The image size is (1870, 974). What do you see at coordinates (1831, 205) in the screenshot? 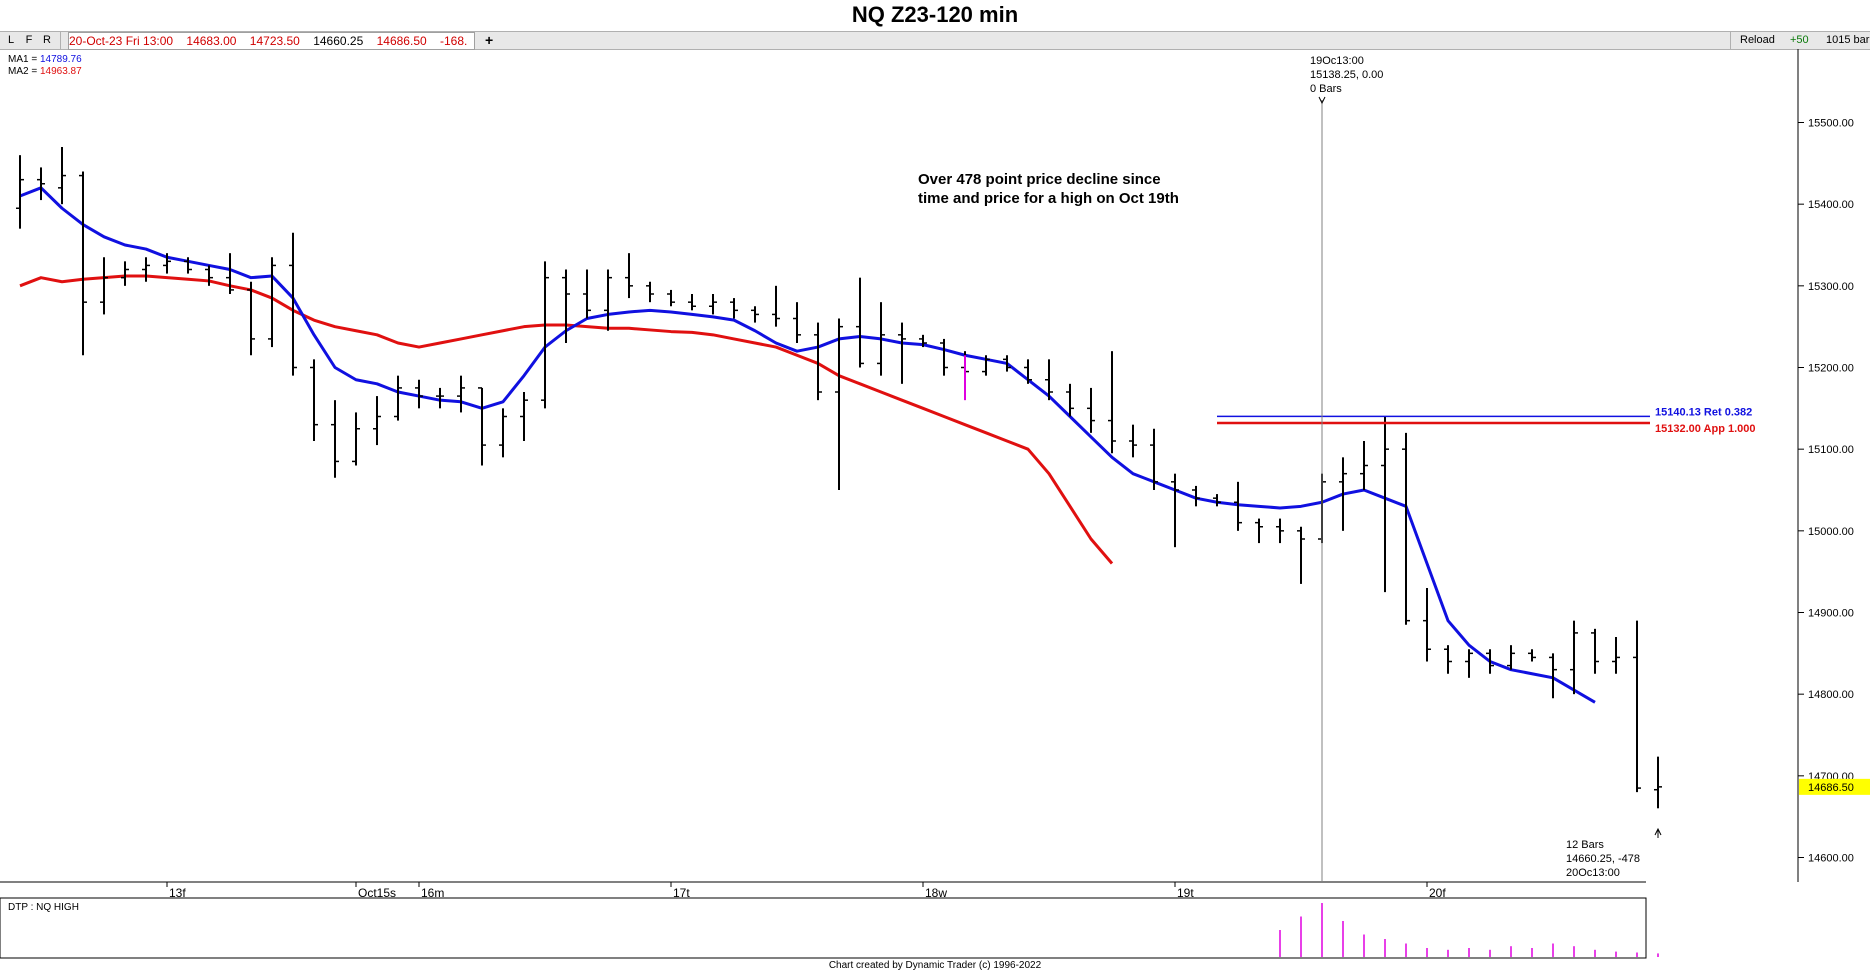
I see `y-tick-label: 15400.00` at bounding box center [1831, 205].